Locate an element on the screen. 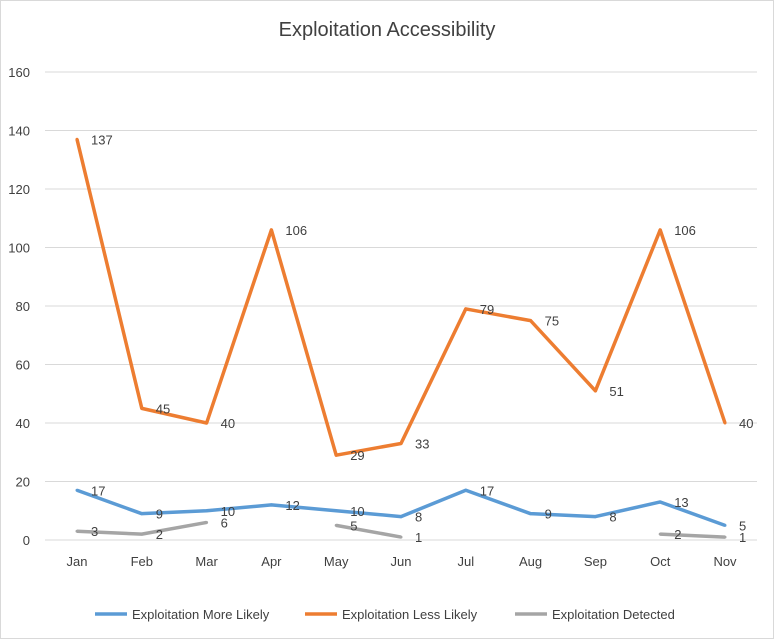 This screenshot has width=774, height=639. data-label: 51 is located at coordinates (616, 391).